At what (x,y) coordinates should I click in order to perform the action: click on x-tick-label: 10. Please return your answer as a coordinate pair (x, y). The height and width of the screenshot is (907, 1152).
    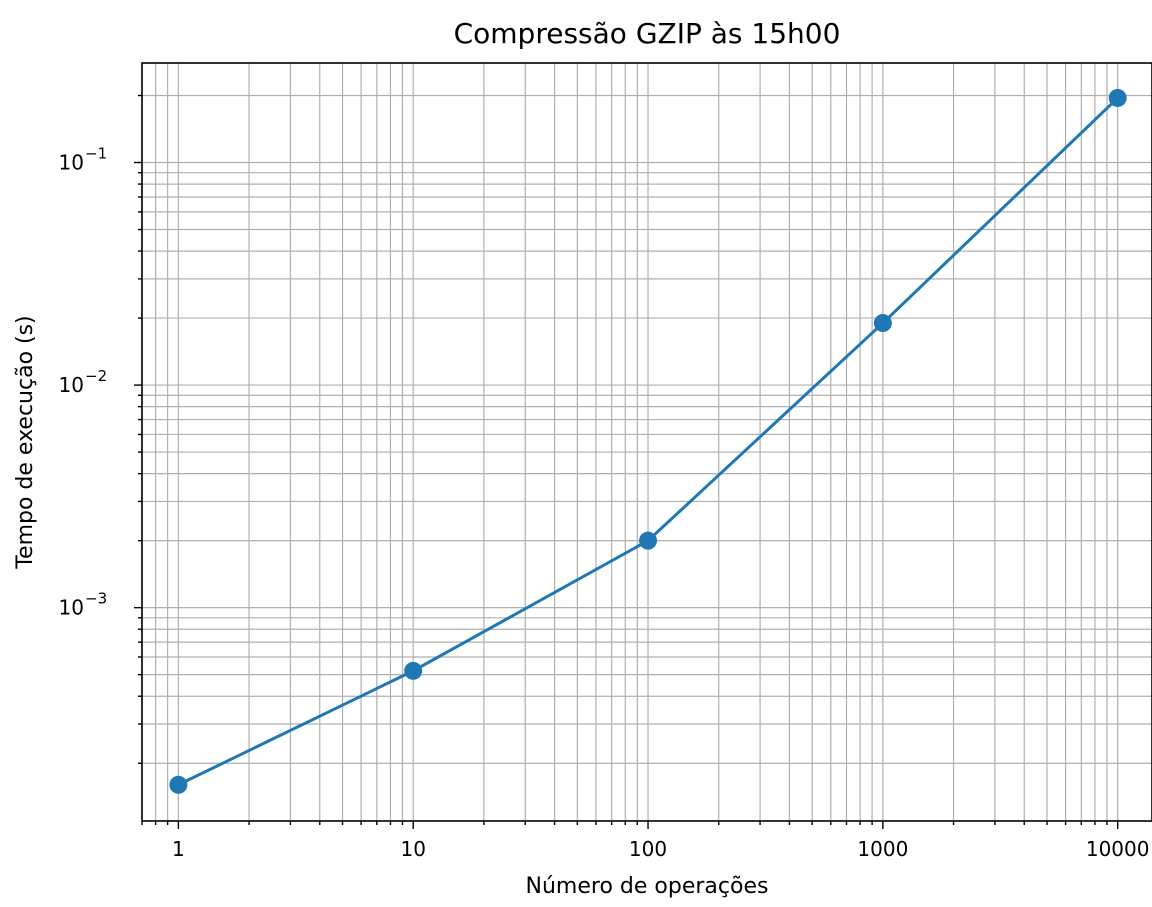
    Looking at the image, I should click on (412, 849).